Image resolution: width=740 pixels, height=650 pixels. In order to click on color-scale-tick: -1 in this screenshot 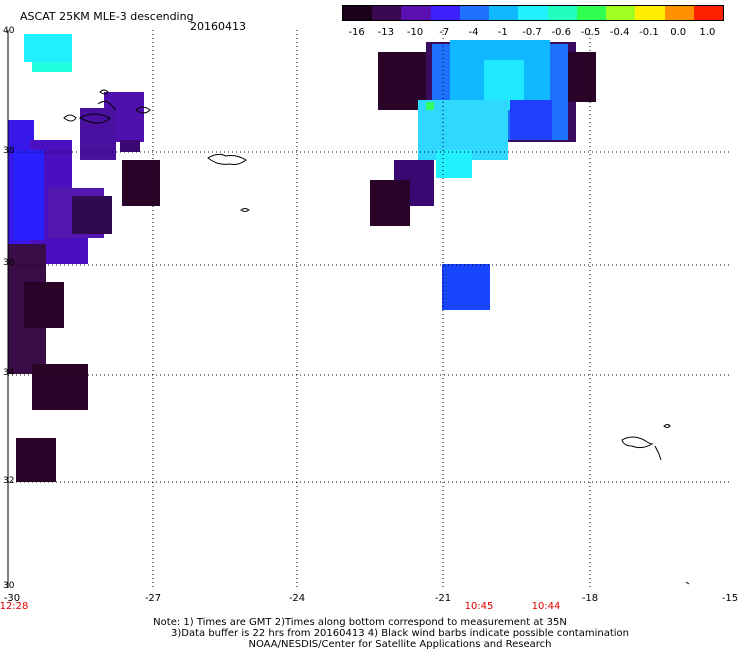, I will do `click(502, 32)`.